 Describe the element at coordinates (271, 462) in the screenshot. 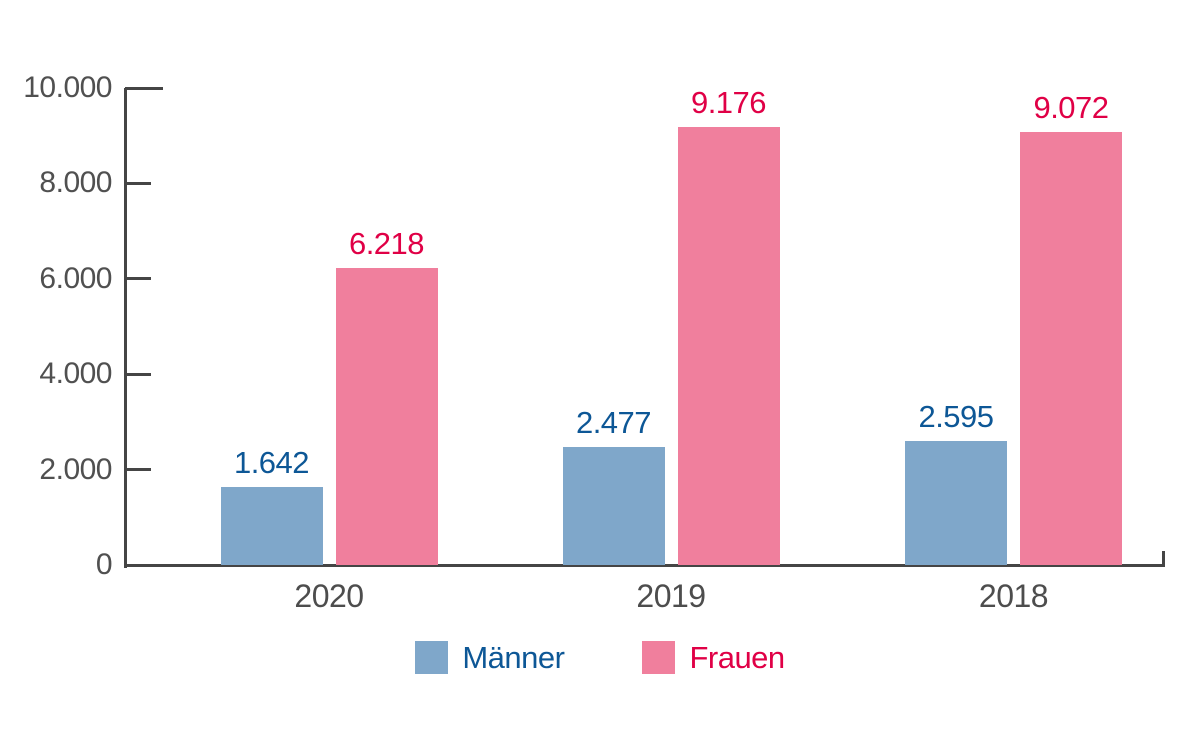

I see `value-label-maenner-2020: 1.642` at that location.